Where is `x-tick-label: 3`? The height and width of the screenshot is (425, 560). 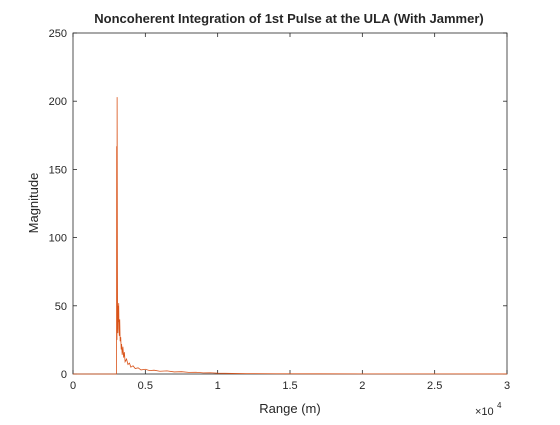 x-tick-label: 3 is located at coordinates (507, 386).